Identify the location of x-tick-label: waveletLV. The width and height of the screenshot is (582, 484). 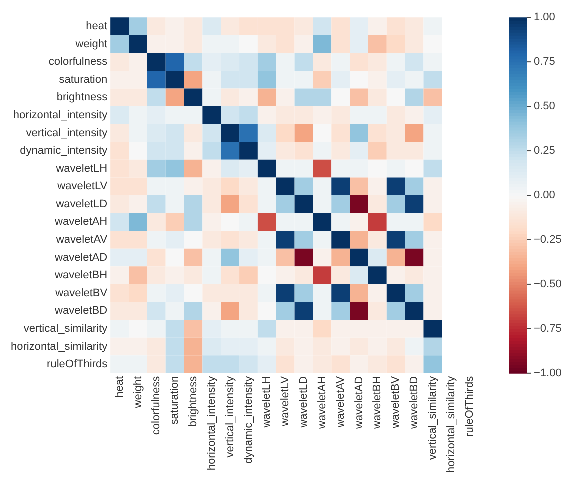
(286, 402).